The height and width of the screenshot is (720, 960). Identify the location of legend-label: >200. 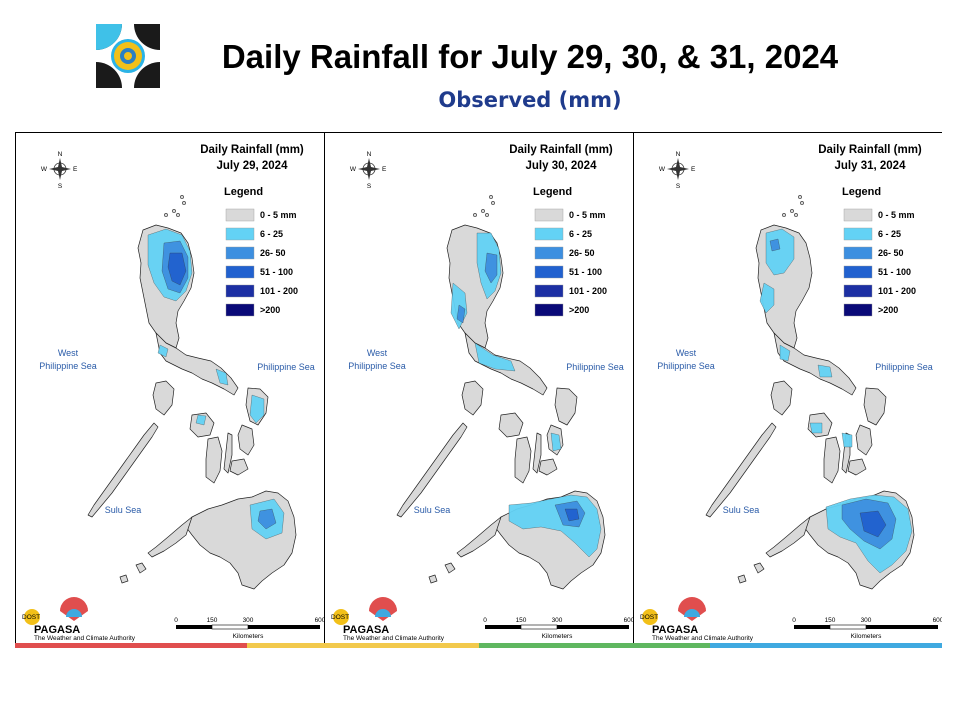
(270, 310).